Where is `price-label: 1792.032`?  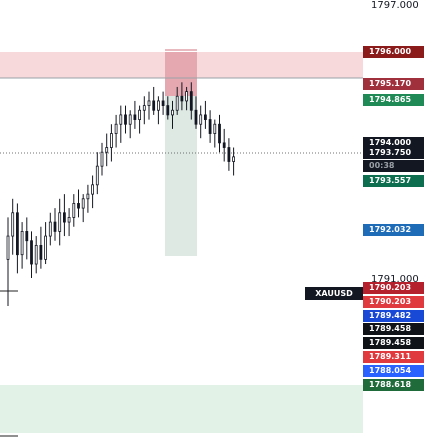 price-label: 1792.032 is located at coordinates (393, 230).